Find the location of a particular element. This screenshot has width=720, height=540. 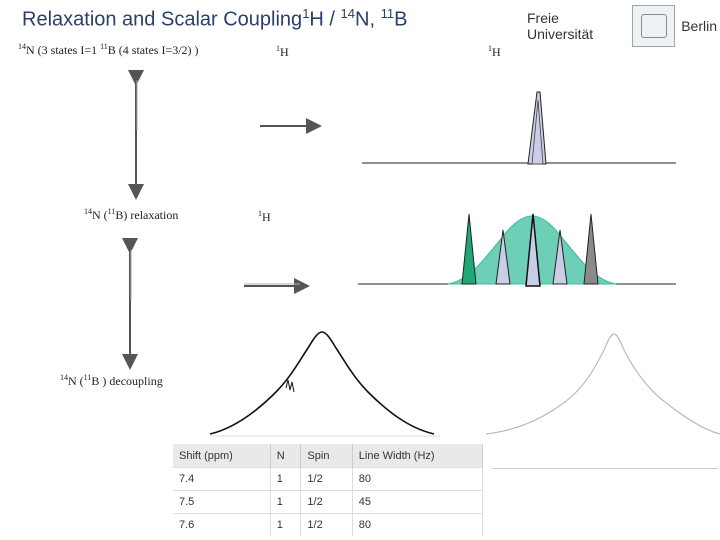

university-logo: Freie Universität Berlin is located at coordinates (622, 26).